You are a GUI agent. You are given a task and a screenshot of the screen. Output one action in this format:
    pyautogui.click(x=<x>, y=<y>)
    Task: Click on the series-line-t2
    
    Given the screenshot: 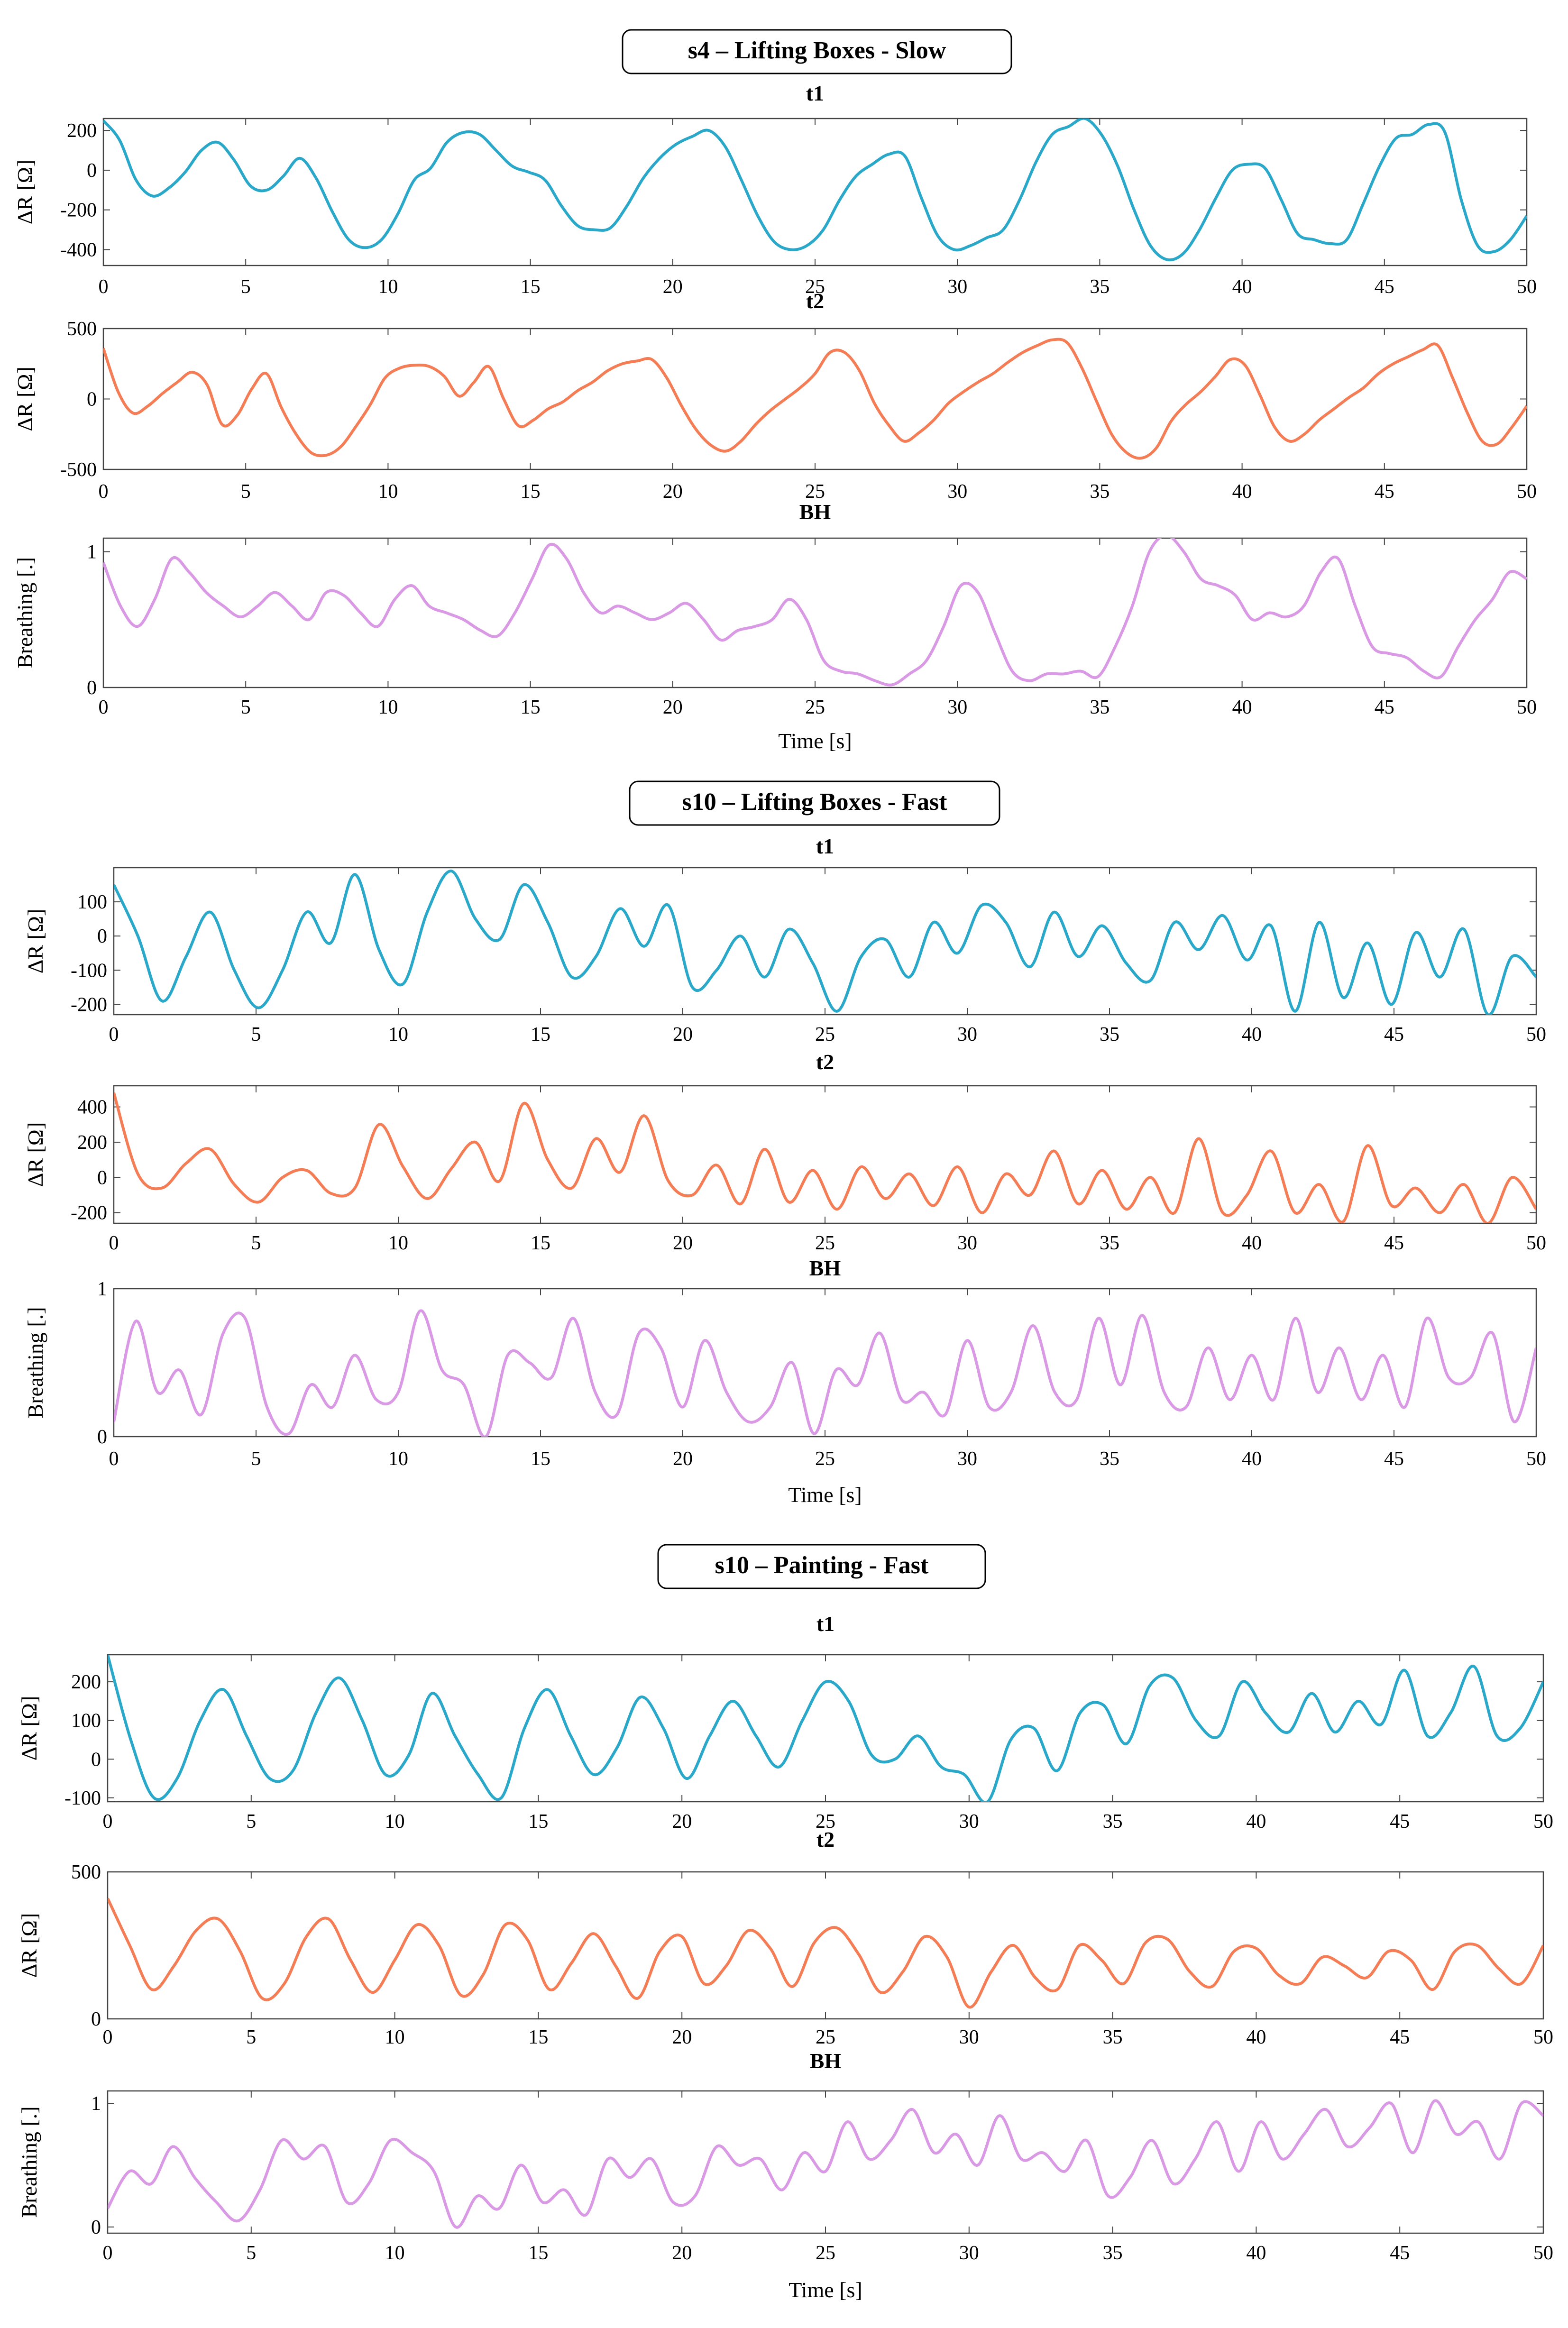 What is the action you would take?
    pyautogui.click(x=815, y=399)
    